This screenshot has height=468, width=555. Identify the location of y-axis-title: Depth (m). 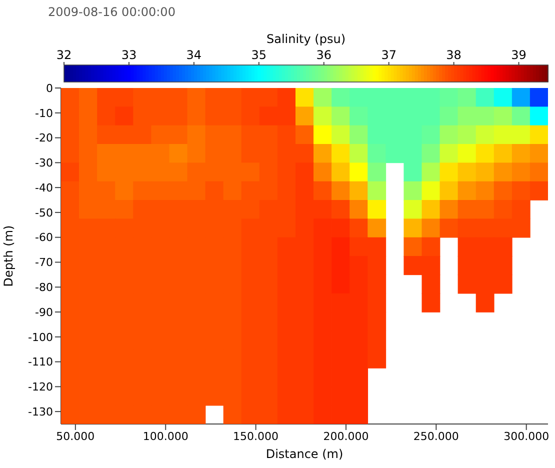
(8, 256).